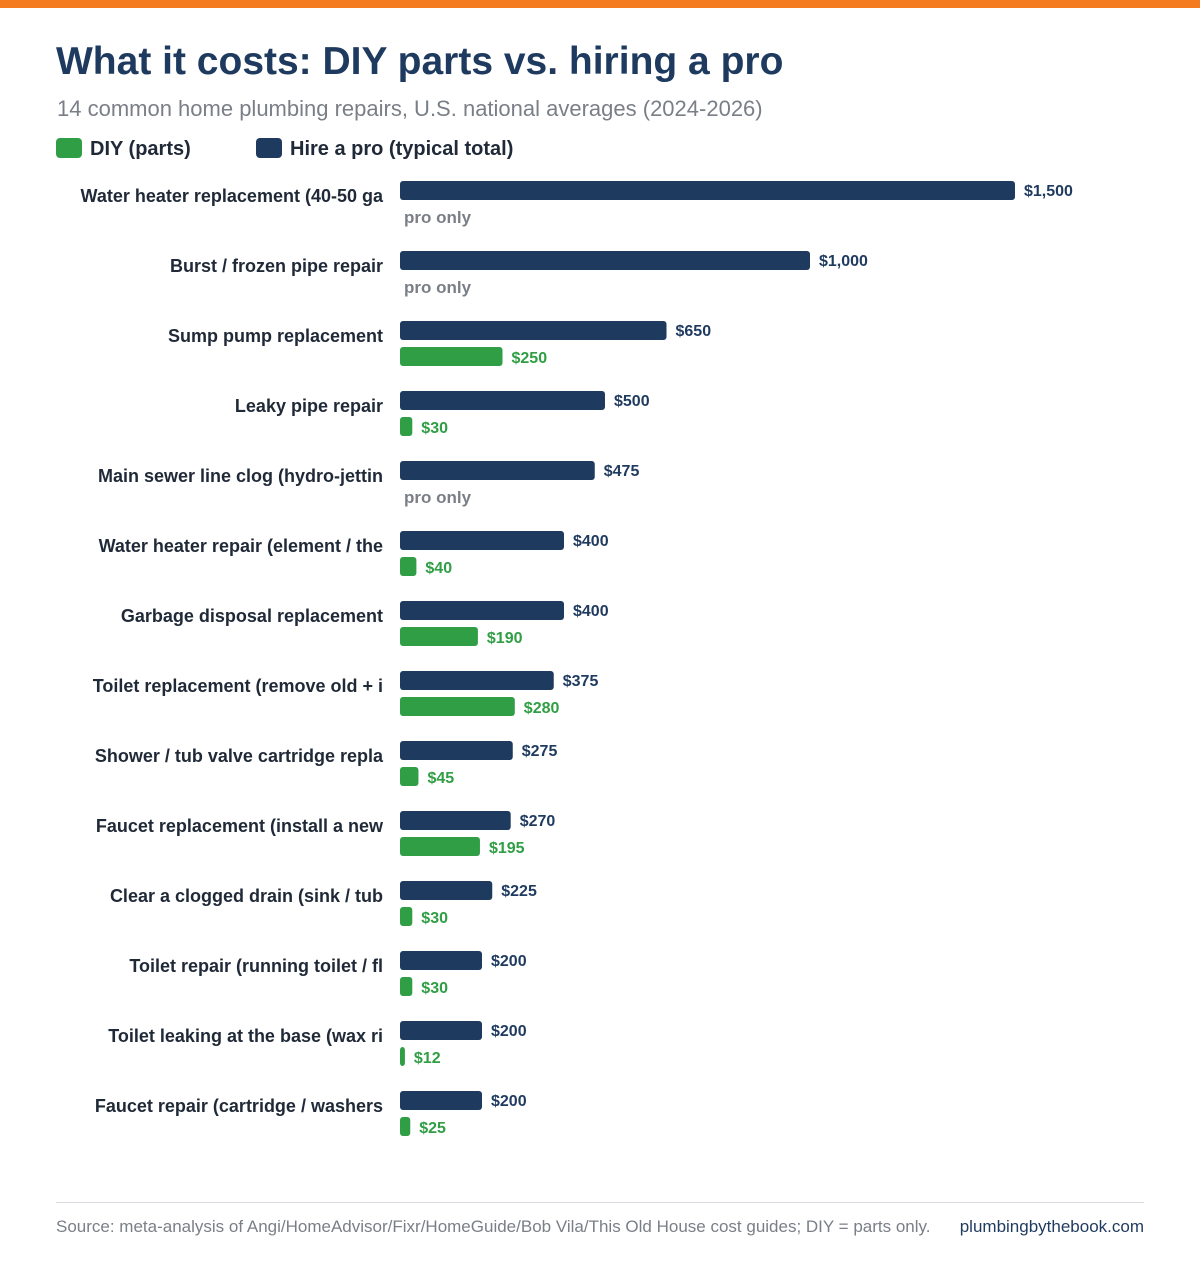 The width and height of the screenshot is (1200, 1266). Describe the element at coordinates (239, 756) in the screenshot. I see `category-label: Shower / tub valve cartridge repla` at that location.